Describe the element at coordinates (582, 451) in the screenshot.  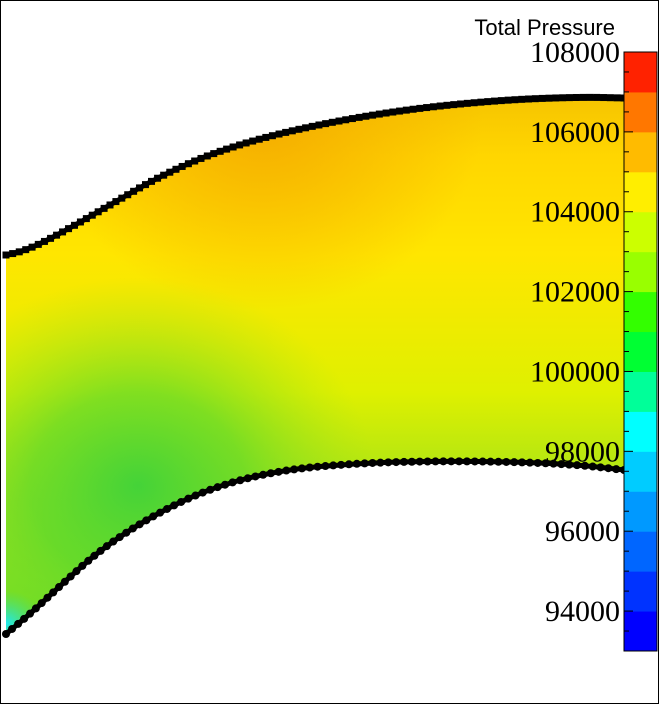
I see `colorbar-tick-label: 98000` at that location.